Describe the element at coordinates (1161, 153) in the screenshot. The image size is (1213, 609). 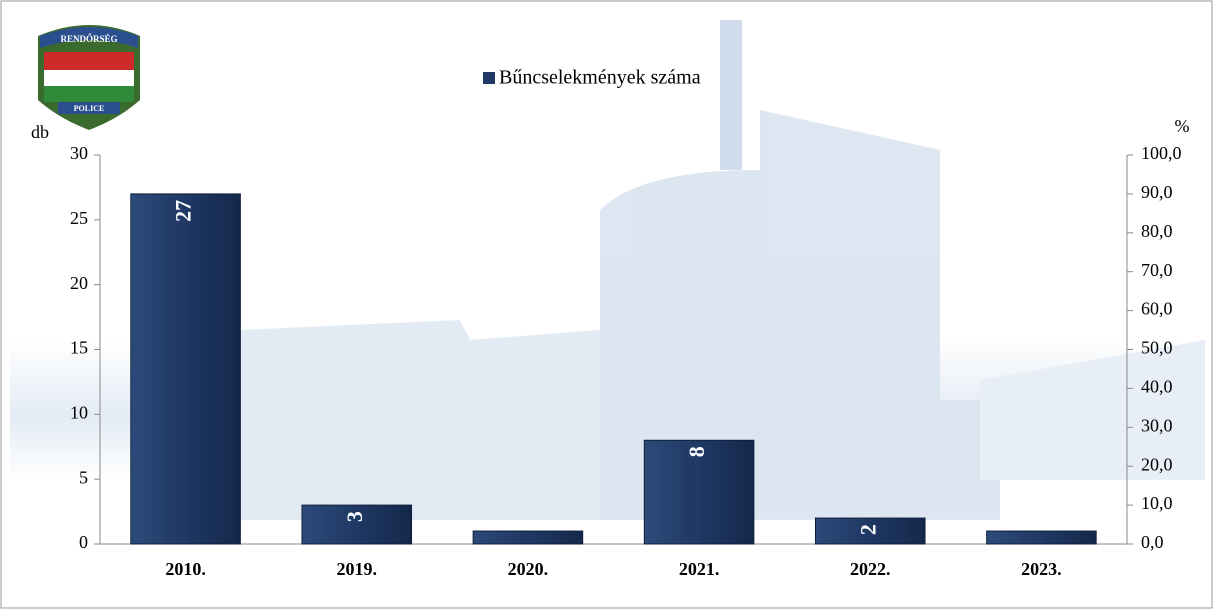
I see `y2-tick-label: 100,0` at that location.